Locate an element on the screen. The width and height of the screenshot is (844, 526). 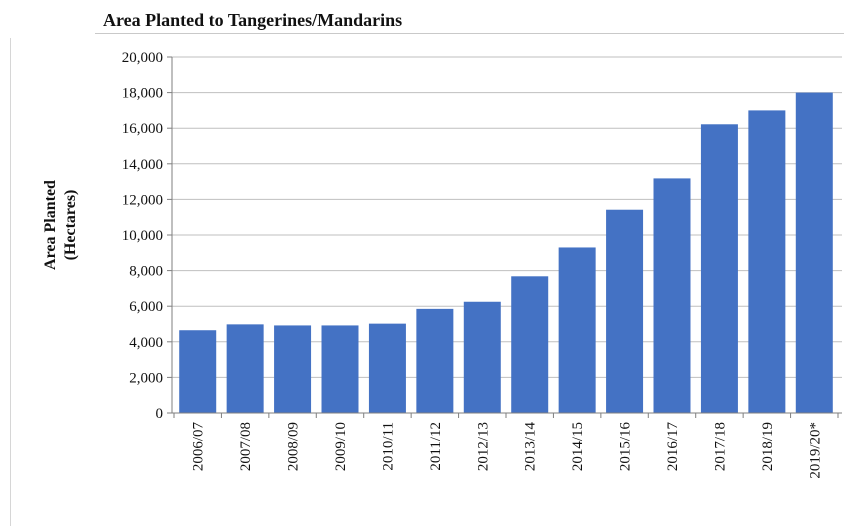
y-axis-label-line-1: Area Planted is located at coordinates (50, 225).